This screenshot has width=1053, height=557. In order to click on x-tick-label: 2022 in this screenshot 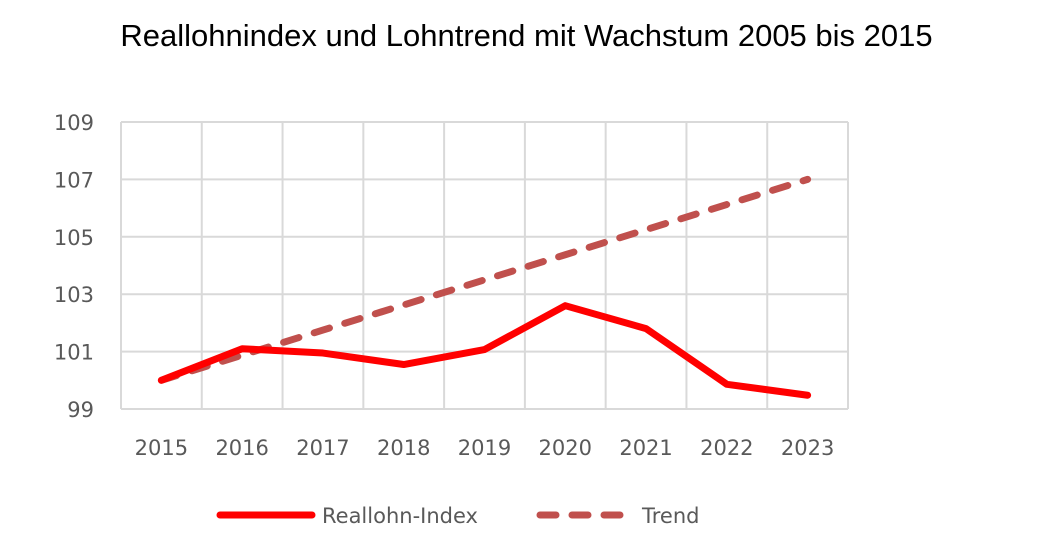, I will do `click(726, 448)`.